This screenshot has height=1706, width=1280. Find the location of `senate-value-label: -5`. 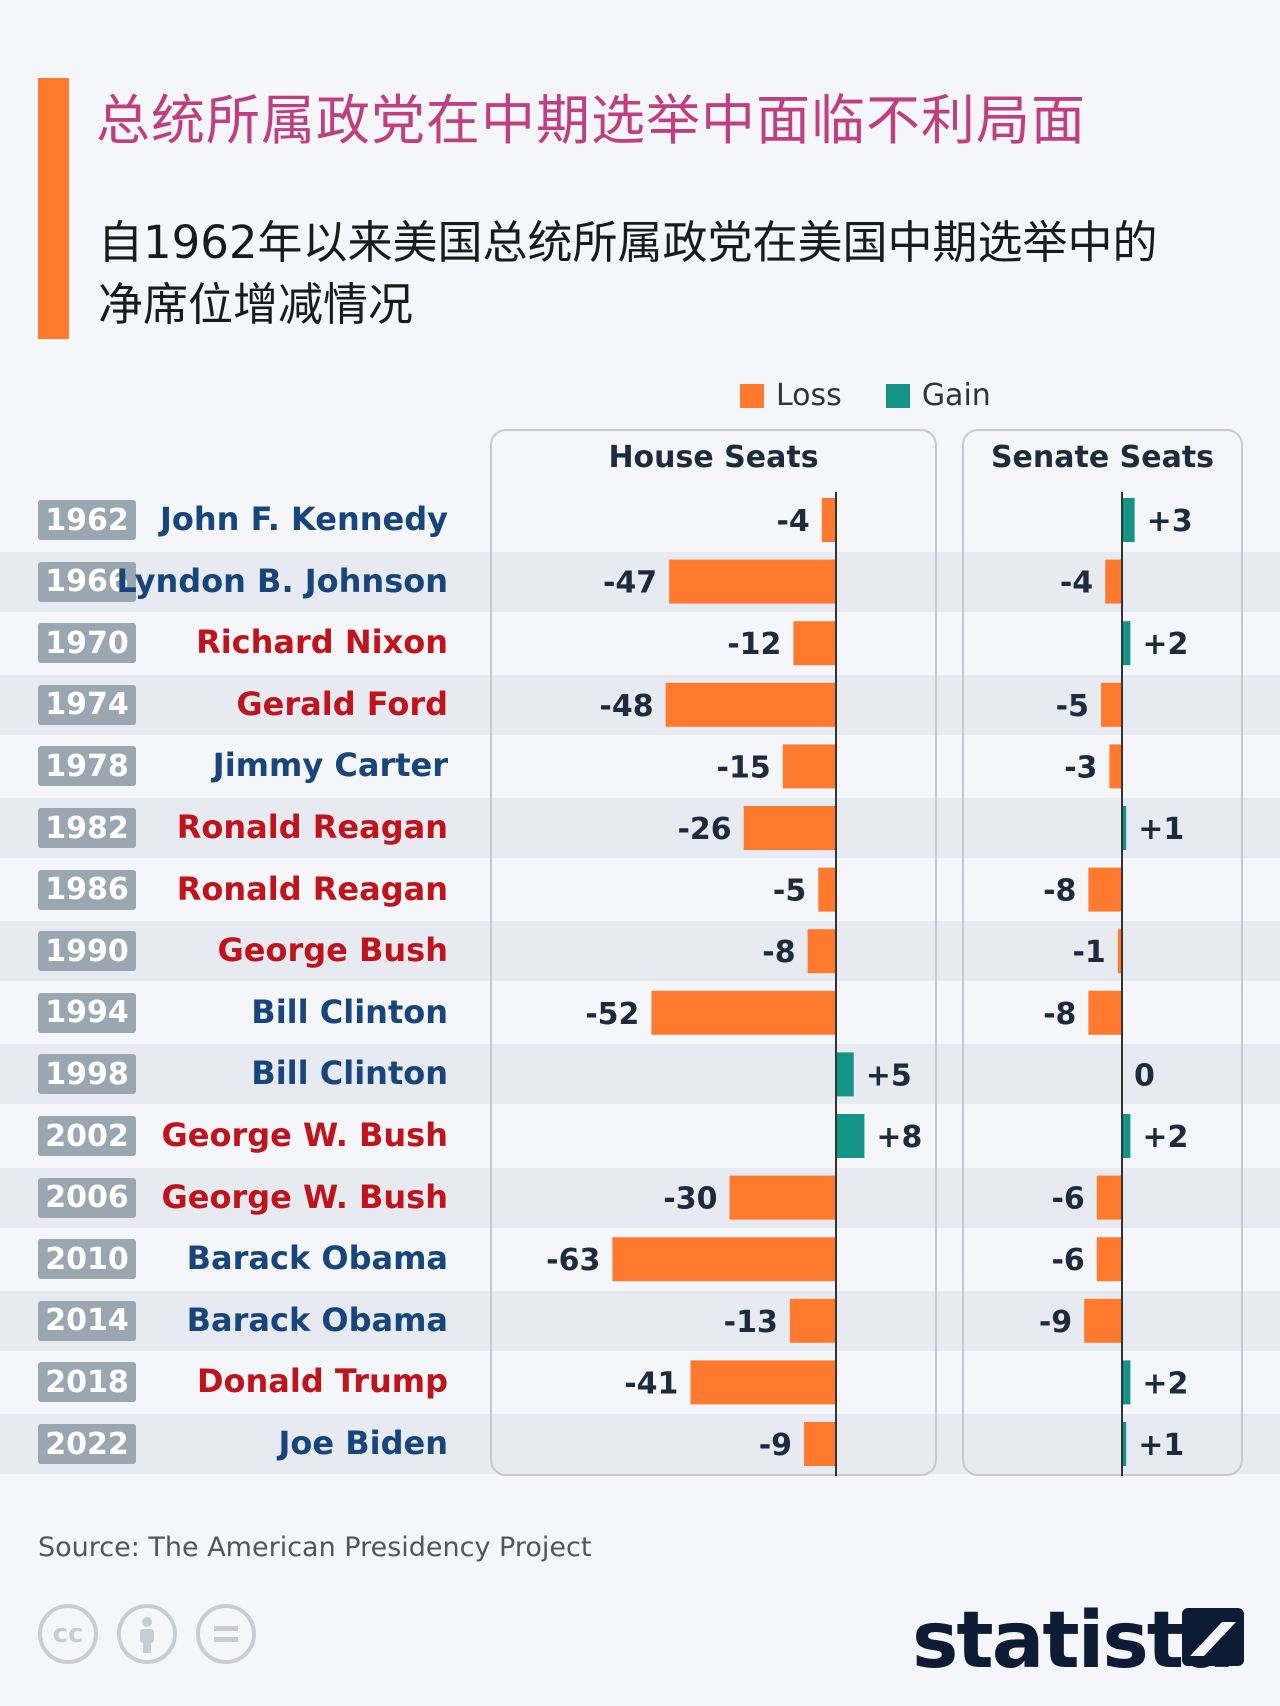

senate-value-label: -5 is located at coordinates (1072, 706).